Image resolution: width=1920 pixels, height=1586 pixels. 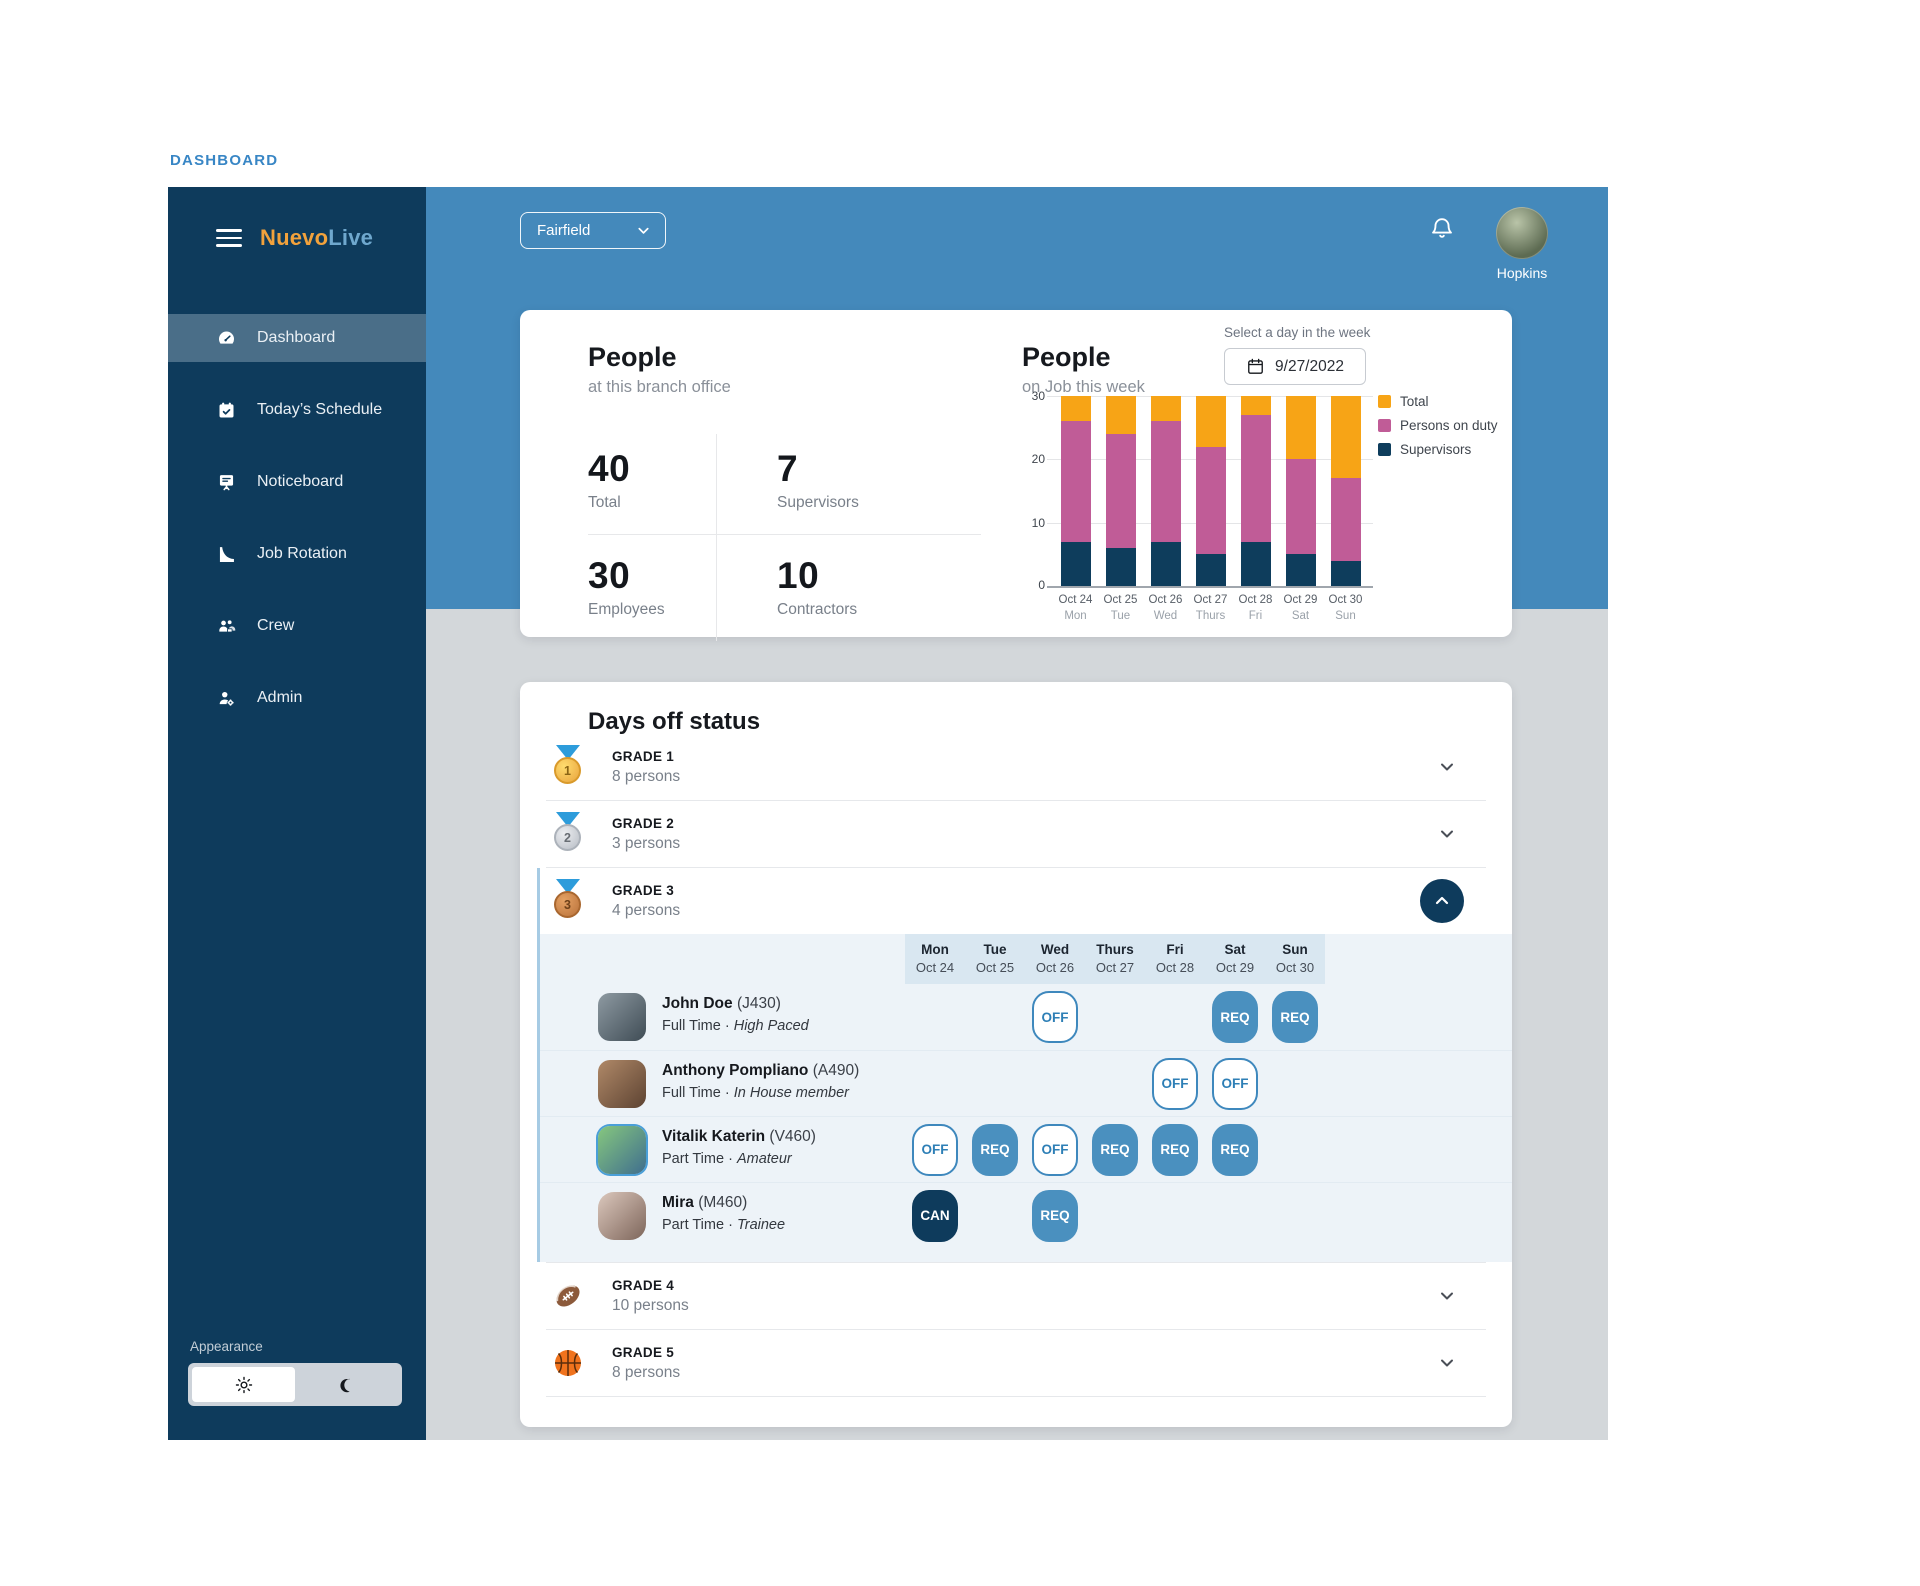 I want to click on branch-select-value: Fairfield, so click(x=564, y=230).